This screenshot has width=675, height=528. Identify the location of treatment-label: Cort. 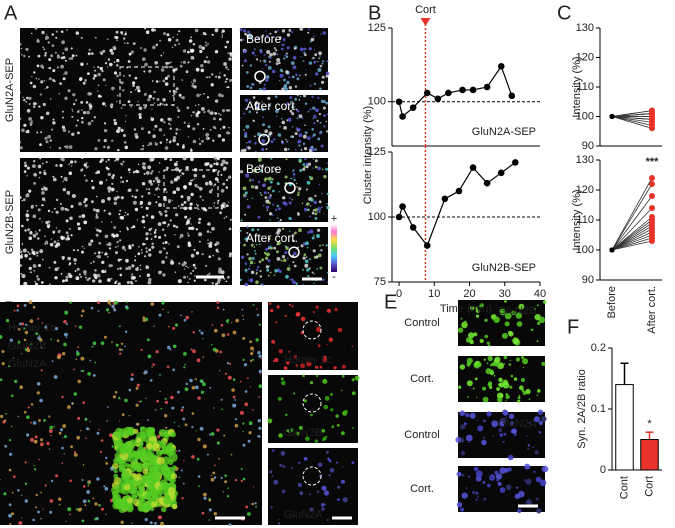
(425, 10).